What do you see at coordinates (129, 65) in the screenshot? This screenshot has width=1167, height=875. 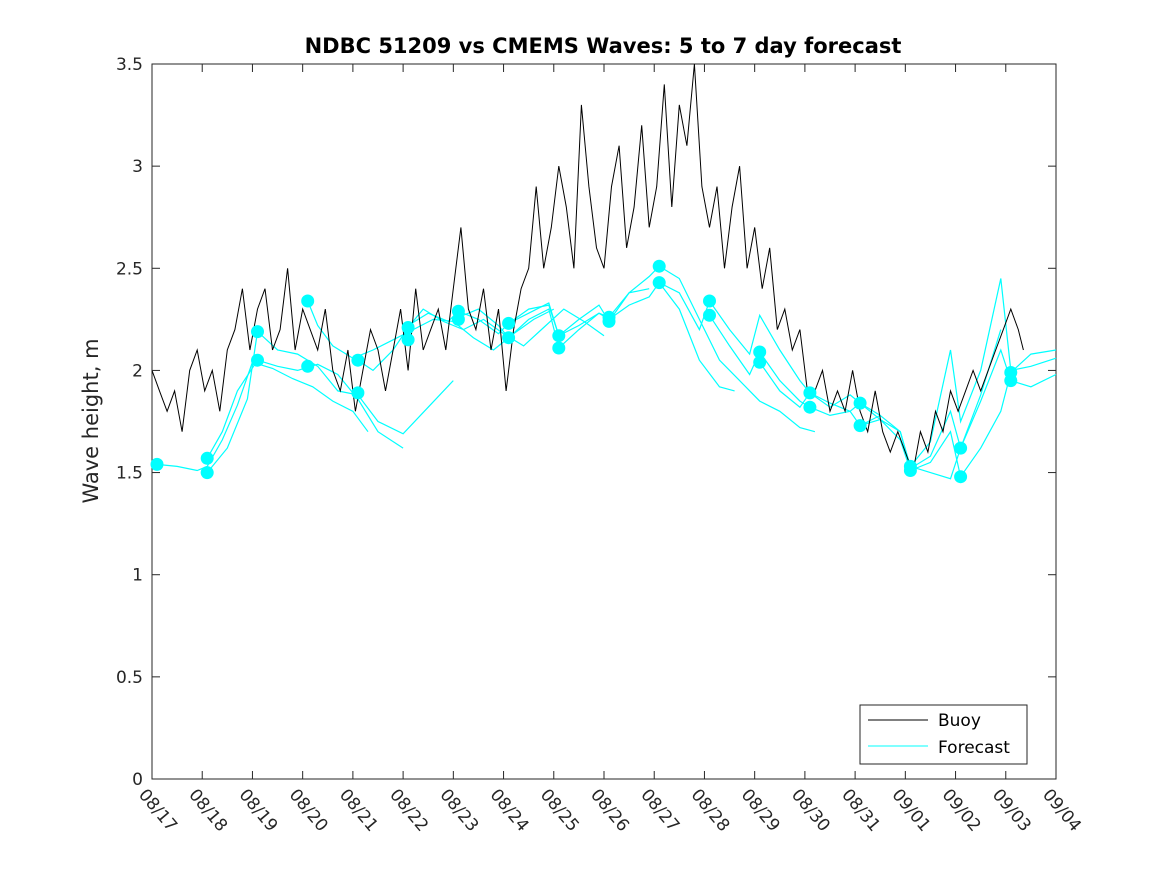 I see `y-tick-label: 3.5` at bounding box center [129, 65].